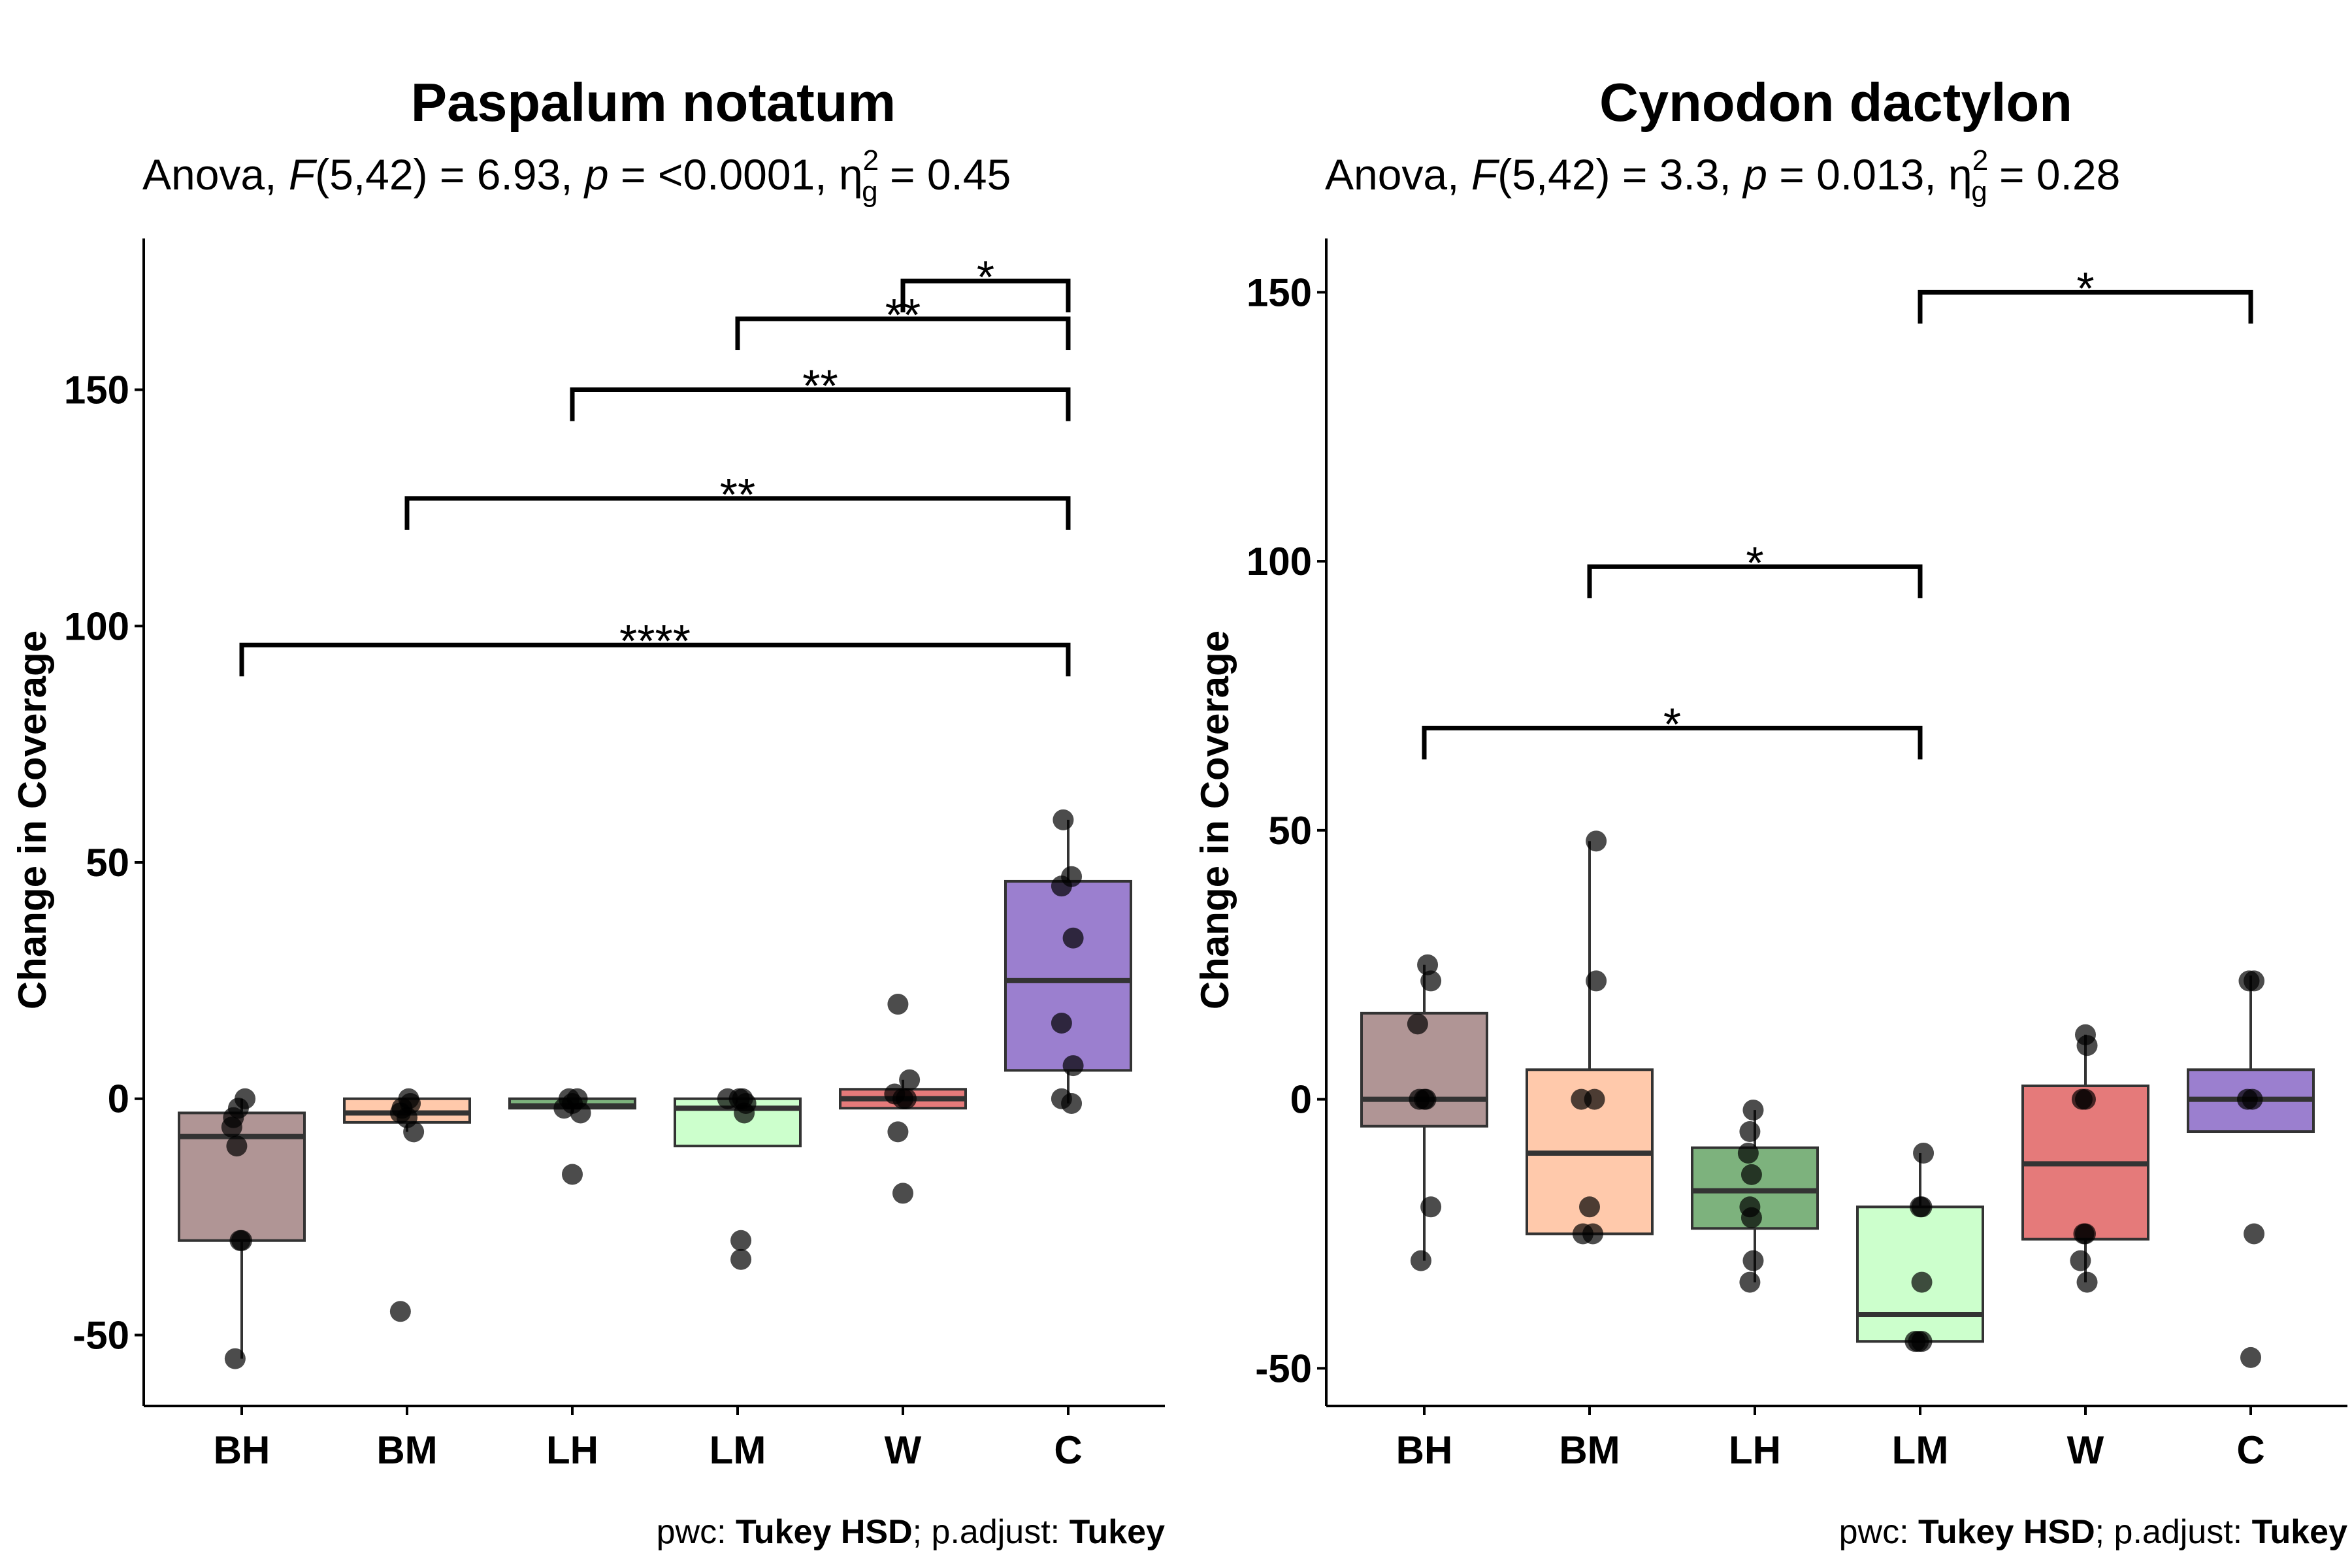 Image resolution: width=2352 pixels, height=1568 pixels. Describe the element at coordinates (2093, 1532) in the screenshot. I see `chart-caption: pwc: Tukey HSD; p.adjust: Tukey` at that location.